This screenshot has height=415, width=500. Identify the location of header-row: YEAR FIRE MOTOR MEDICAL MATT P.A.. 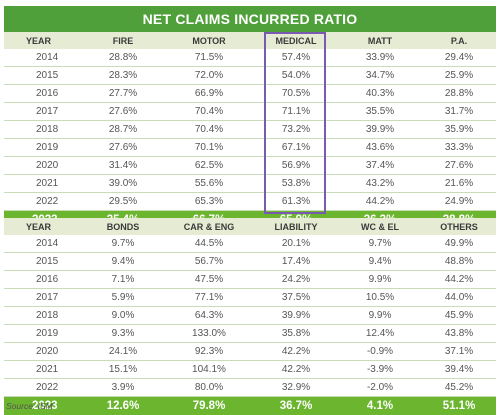
(250, 40).